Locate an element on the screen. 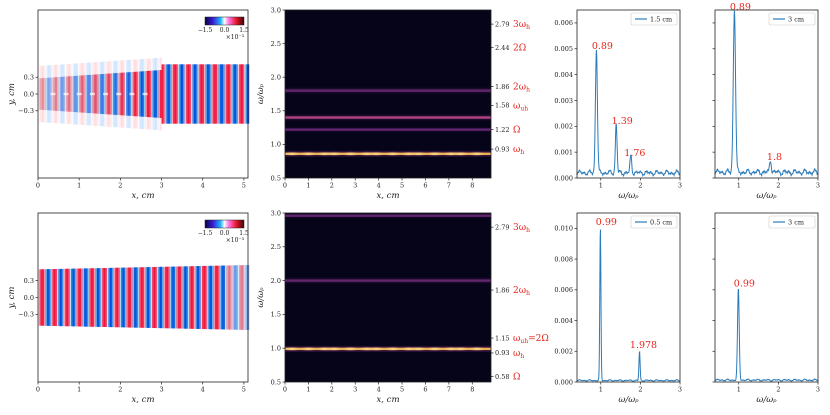  peak-label: 1.8 is located at coordinates (774, 157).